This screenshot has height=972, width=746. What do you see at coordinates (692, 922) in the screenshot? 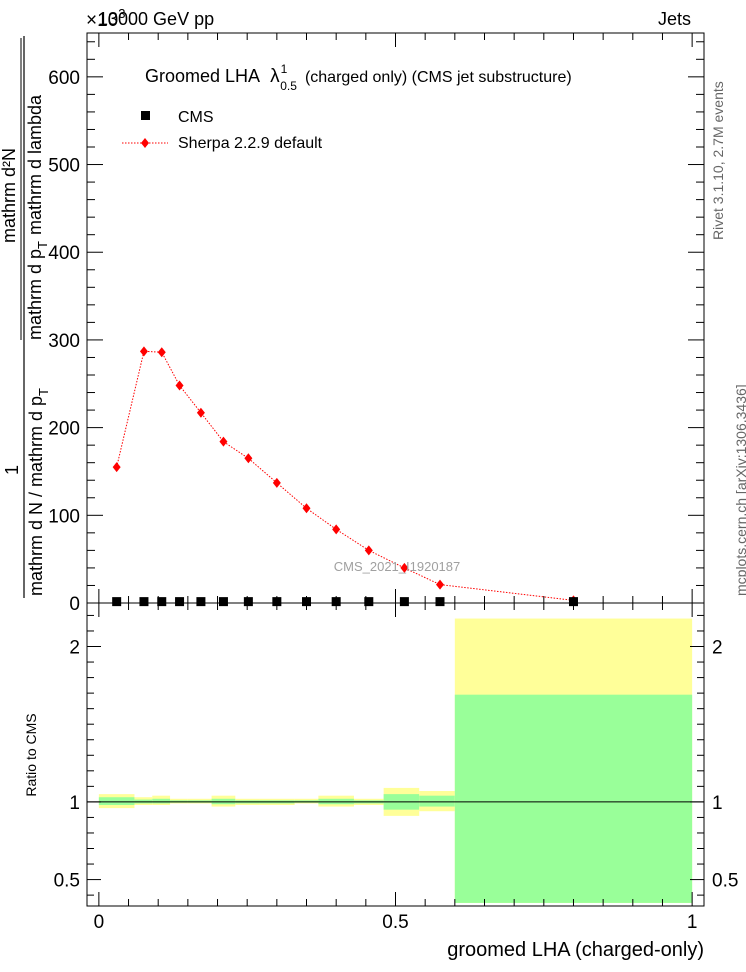
I see `ratio-x-tick-label: 1` at bounding box center [692, 922].